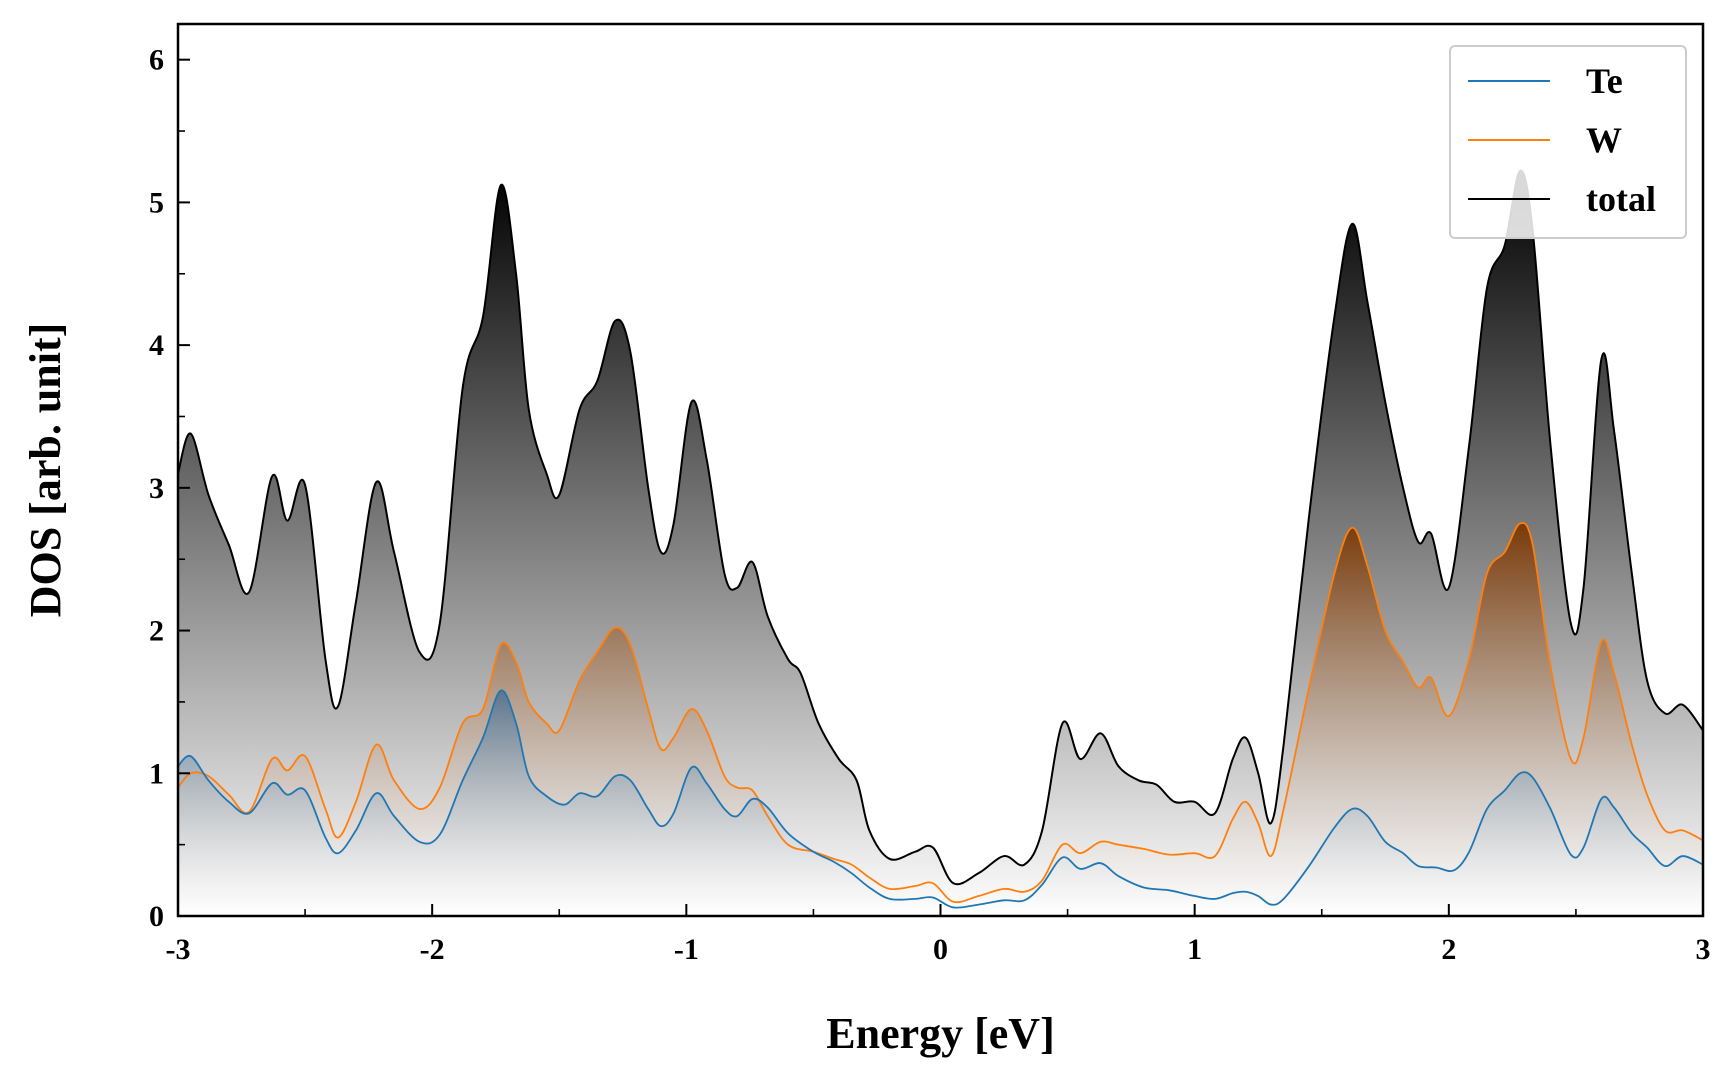 This screenshot has height=1080, width=1728. What do you see at coordinates (45, 470) in the screenshot?
I see `y-axis-title: DOS [arb. unit]` at bounding box center [45, 470].